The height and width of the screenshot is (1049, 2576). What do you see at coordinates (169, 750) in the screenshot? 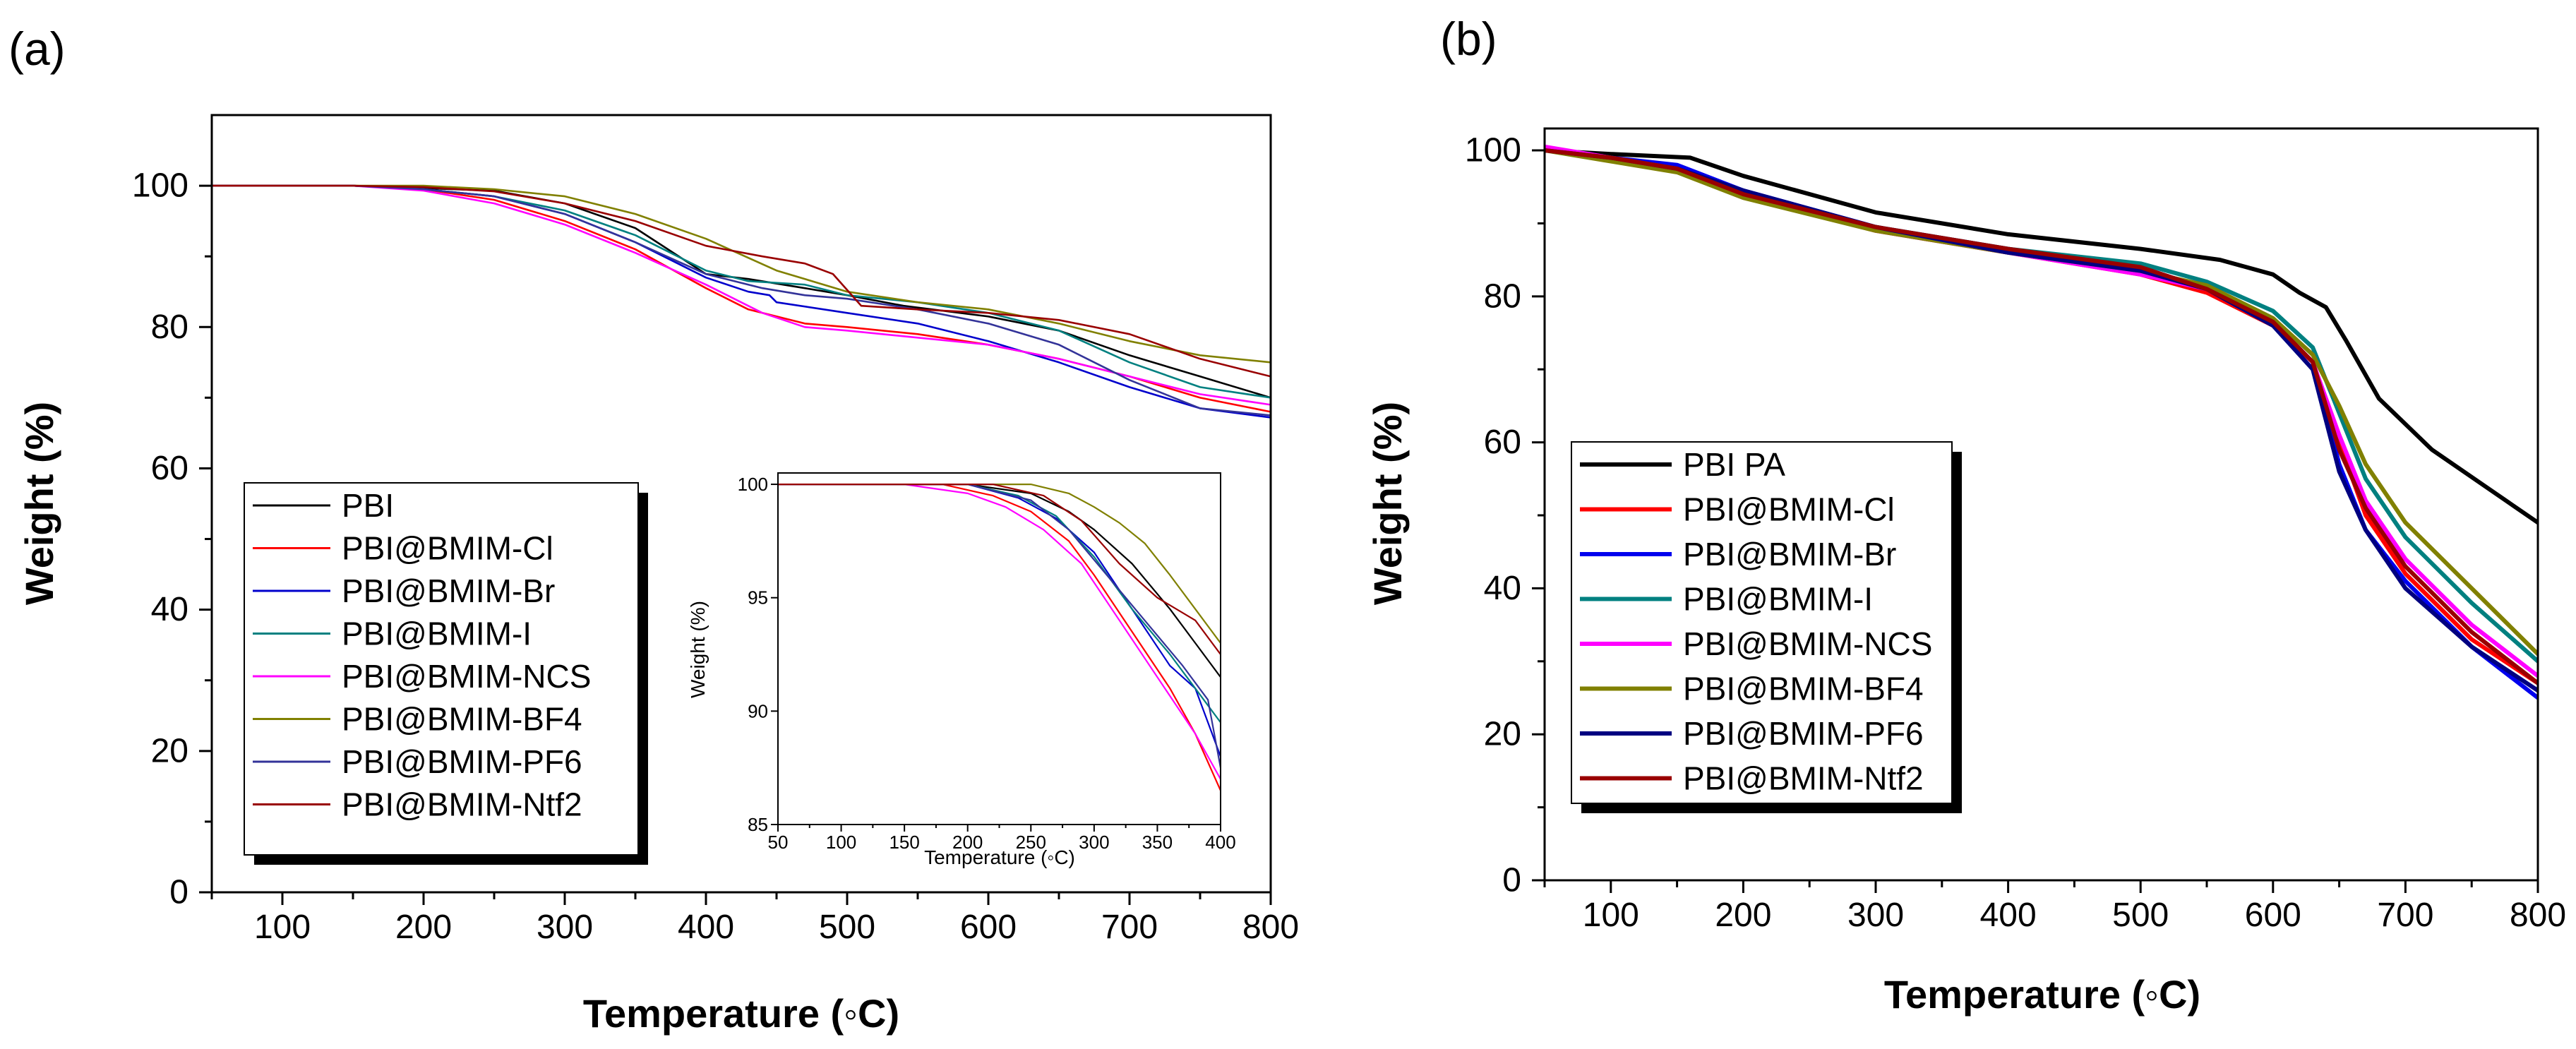
I see `panel-a-y-tick-label: 20` at bounding box center [169, 750].